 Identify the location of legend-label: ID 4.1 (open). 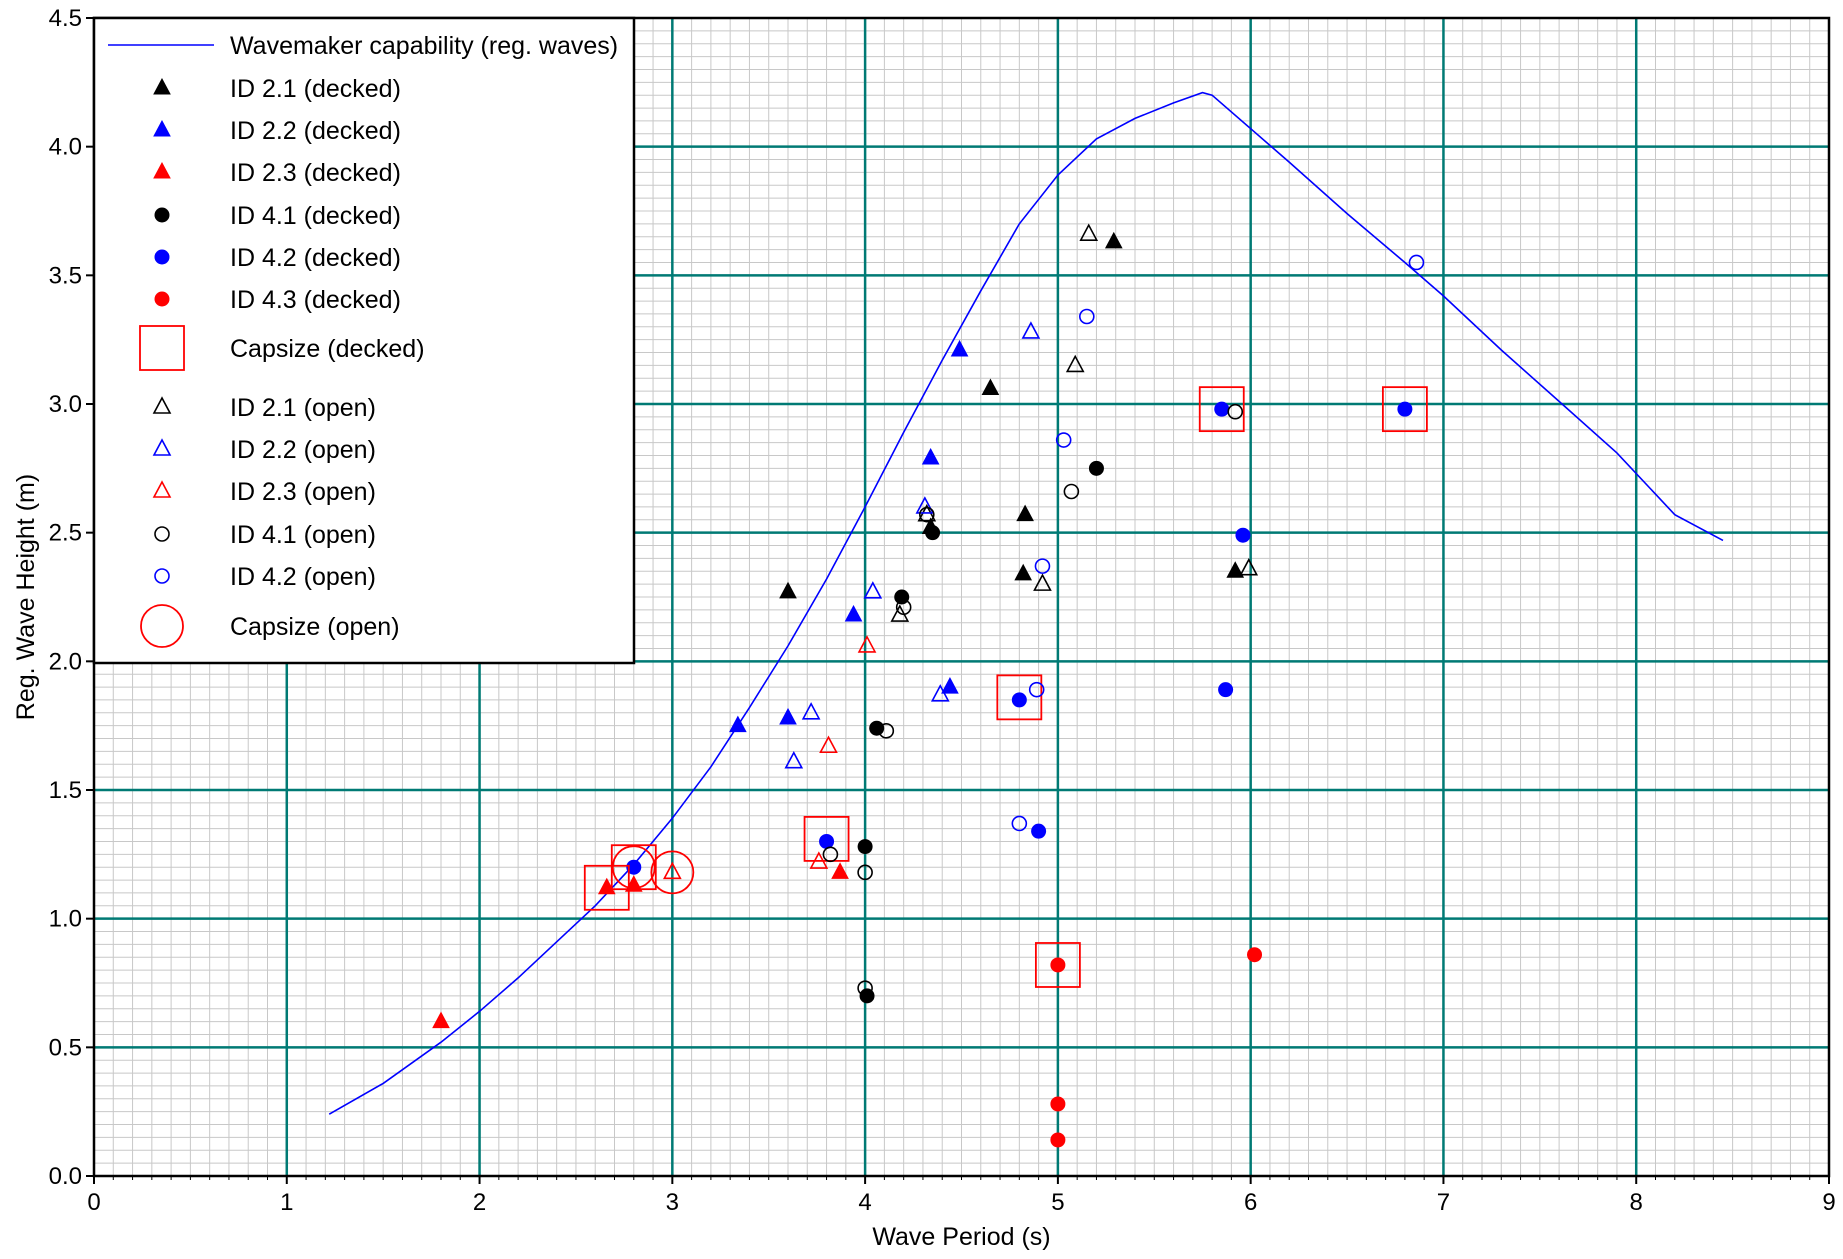
(303, 535).